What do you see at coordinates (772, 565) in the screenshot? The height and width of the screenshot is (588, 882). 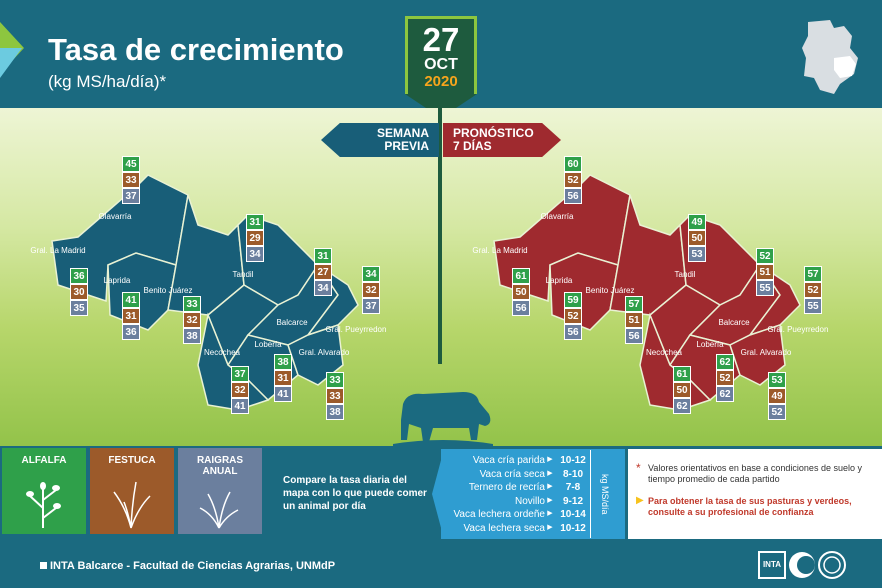 I see `inta-logo: INTA` at bounding box center [772, 565].